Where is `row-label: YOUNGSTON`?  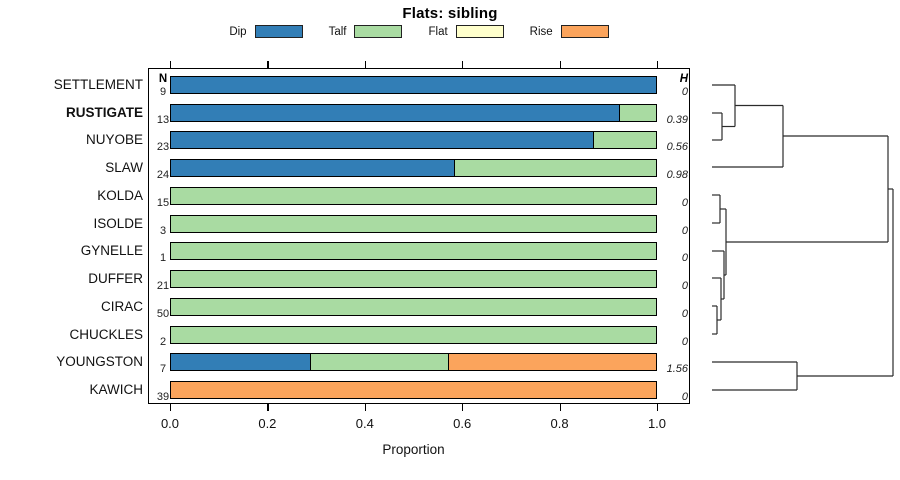
row-label: YOUNGSTON is located at coordinates (99, 362).